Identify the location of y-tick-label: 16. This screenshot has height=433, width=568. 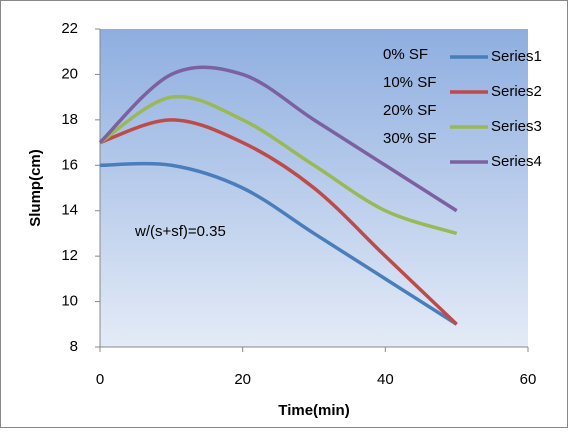
(69, 164).